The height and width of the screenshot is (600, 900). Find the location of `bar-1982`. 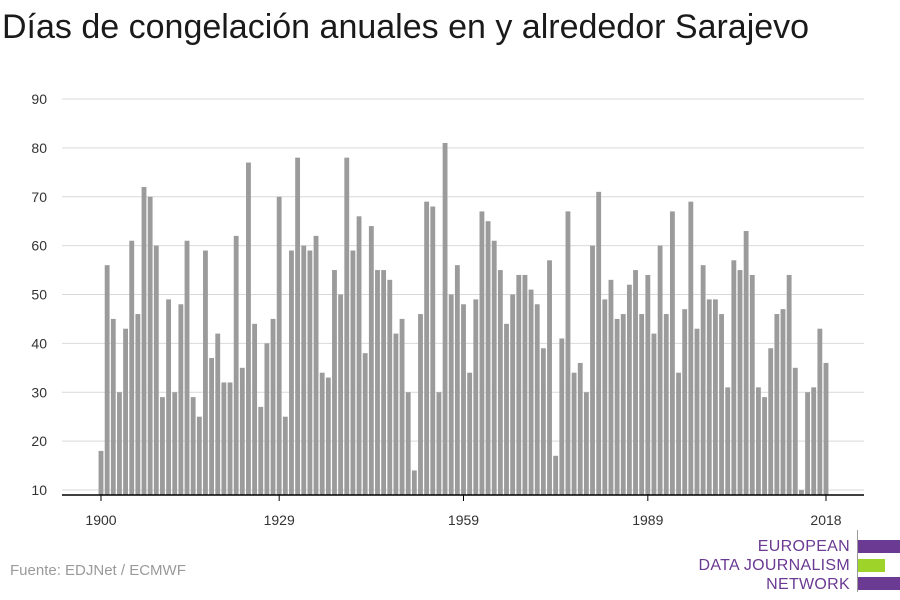

bar-1982 is located at coordinates (605, 397).